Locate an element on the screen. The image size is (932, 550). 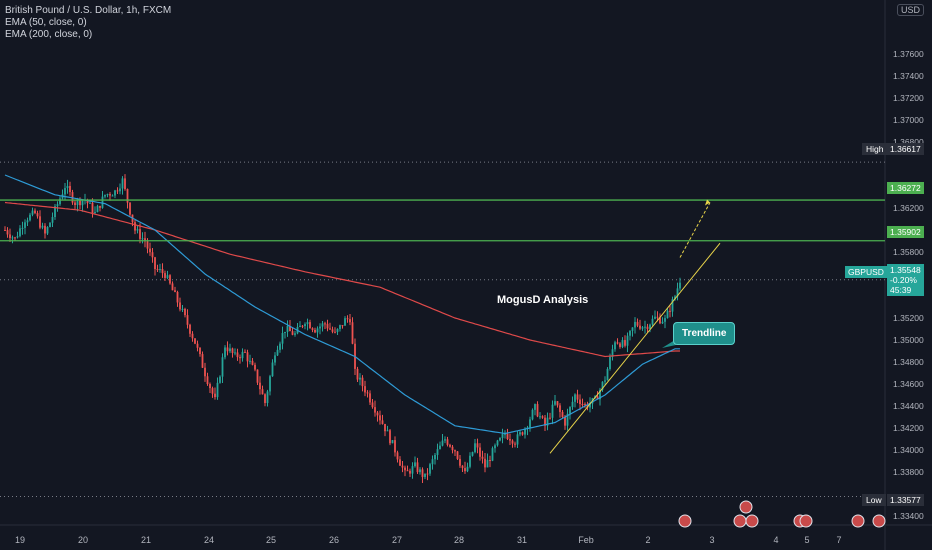
price-tick: 1.34200 is located at coordinates (908, 428).